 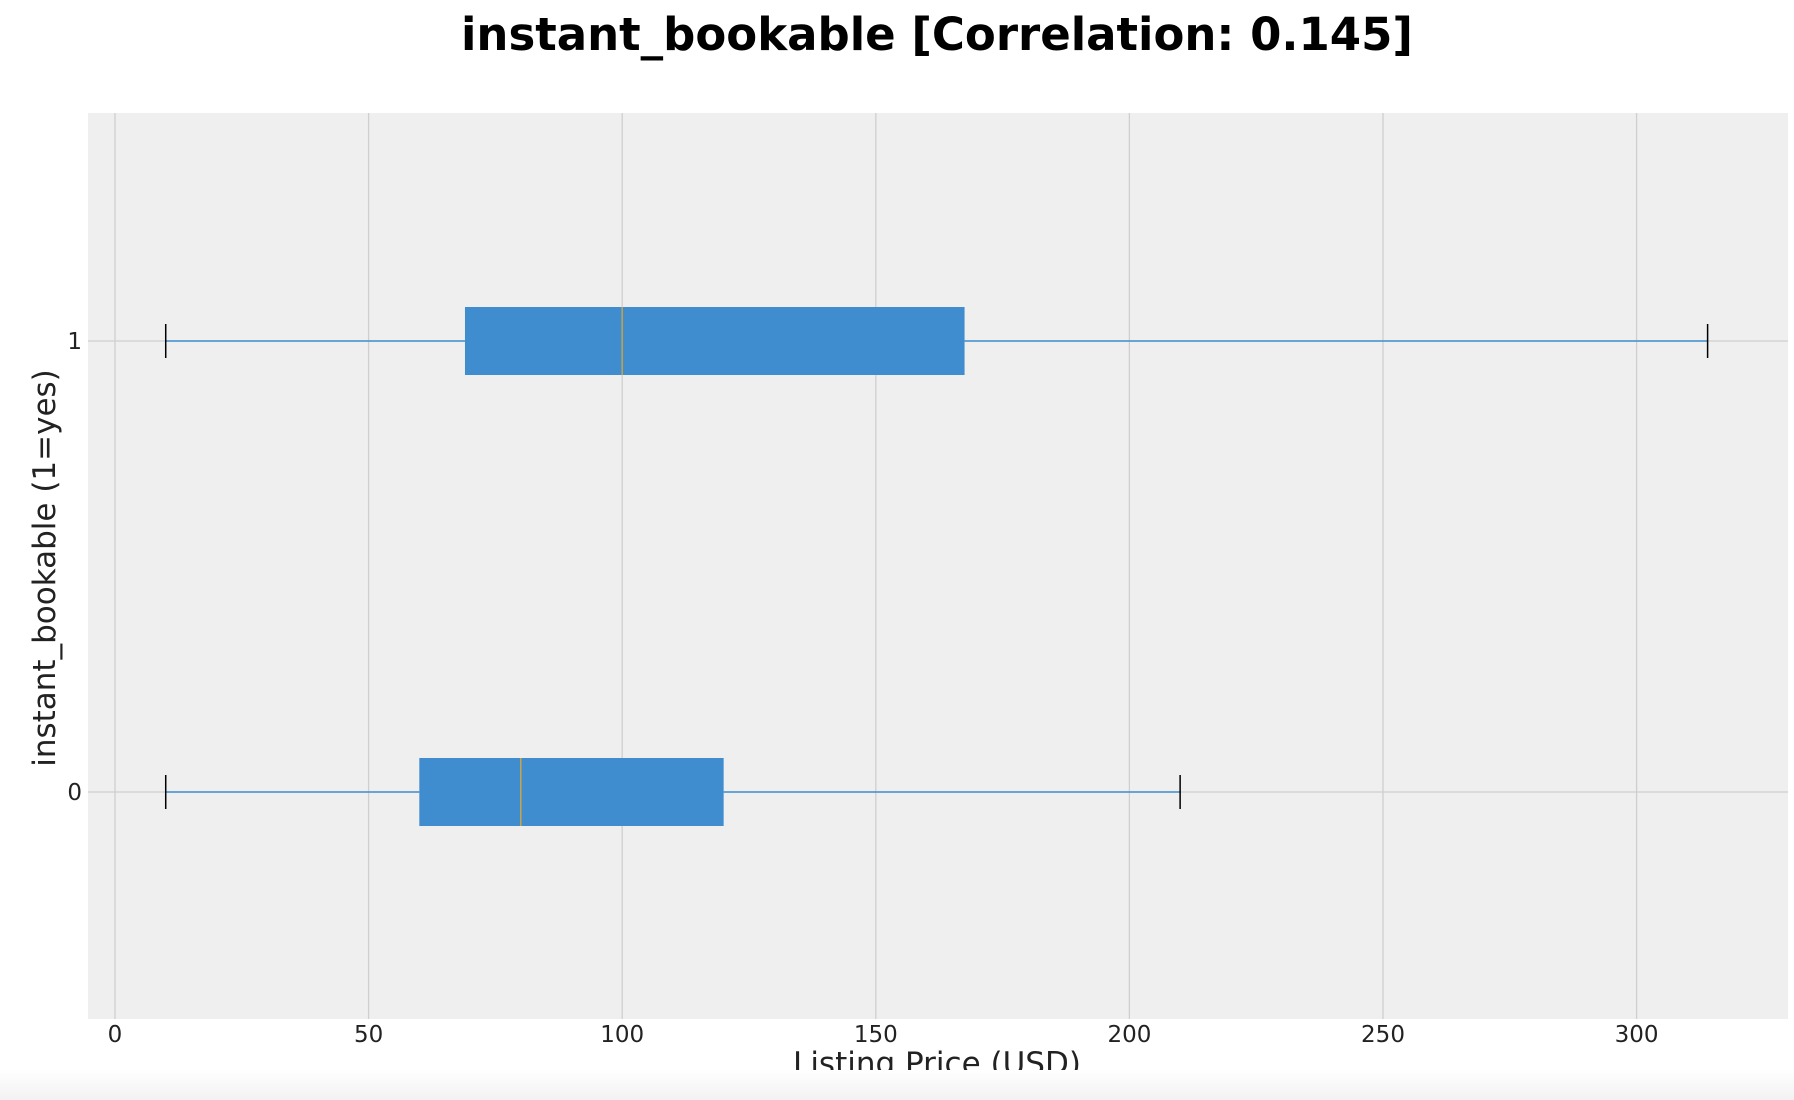 I want to click on y-tick-label: 0, so click(x=74, y=793).